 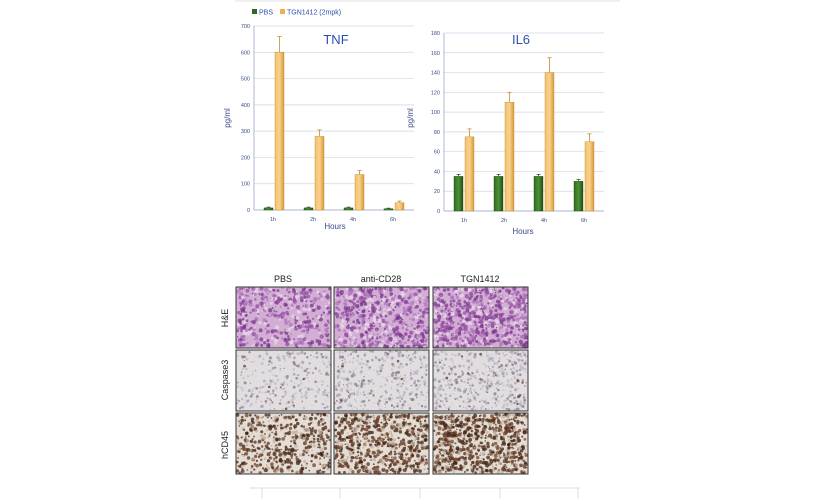 I want to click on histology-image-hcd45-tgn1412, so click(x=480, y=443).